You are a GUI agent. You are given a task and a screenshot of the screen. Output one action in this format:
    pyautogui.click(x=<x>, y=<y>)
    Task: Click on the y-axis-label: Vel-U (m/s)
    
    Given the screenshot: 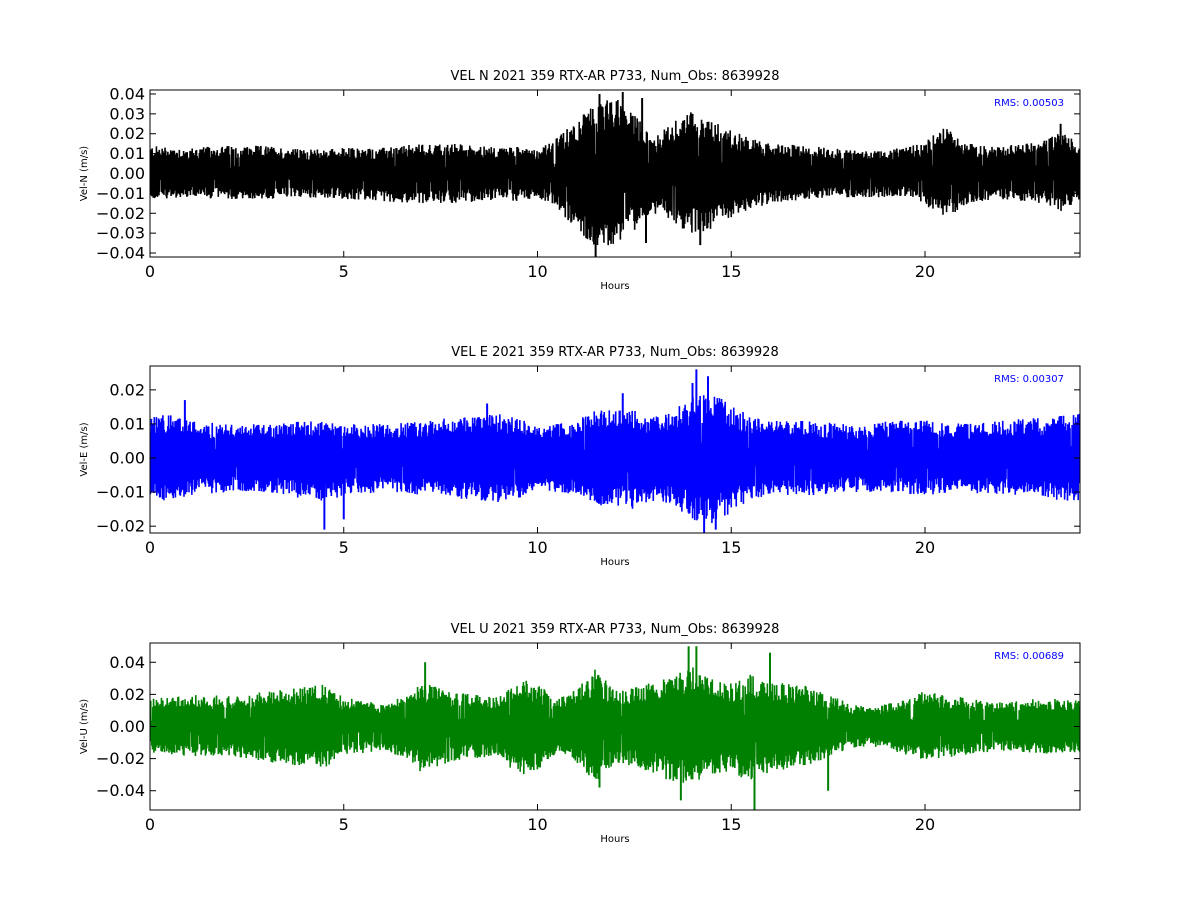 What is the action you would take?
    pyautogui.click(x=84, y=726)
    